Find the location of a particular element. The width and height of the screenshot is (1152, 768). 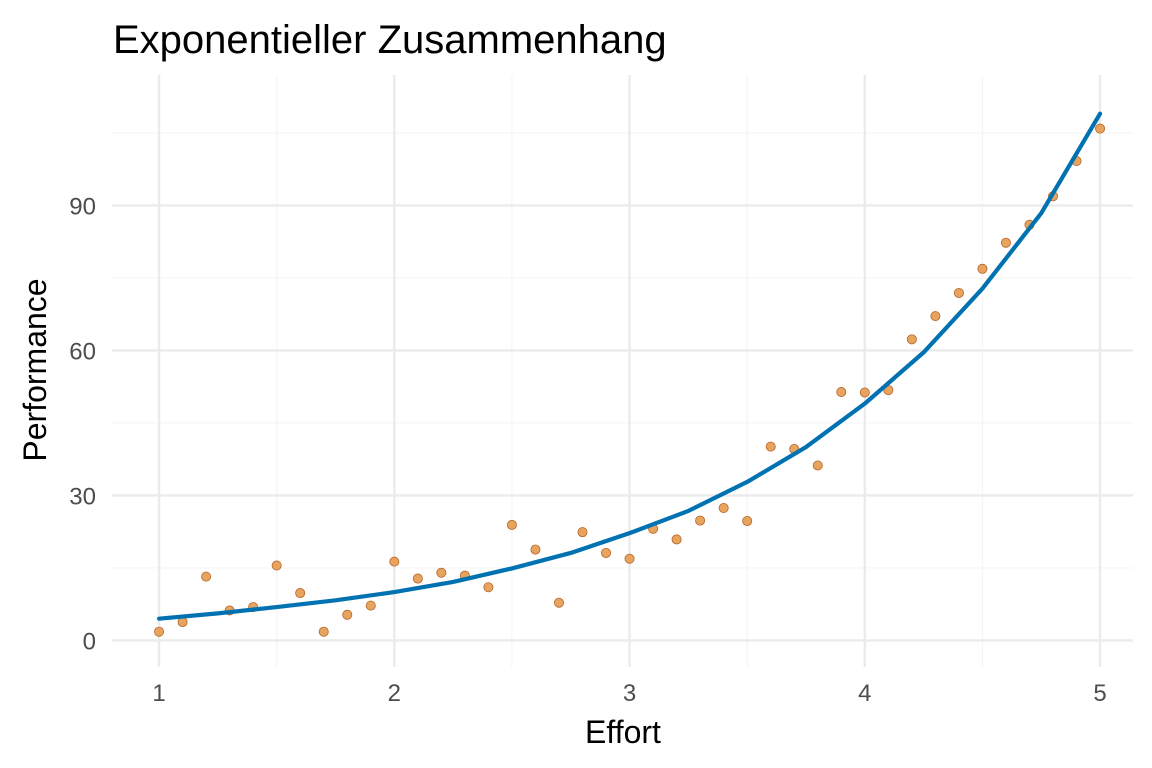

x-tick-label: 2 is located at coordinates (394, 693).